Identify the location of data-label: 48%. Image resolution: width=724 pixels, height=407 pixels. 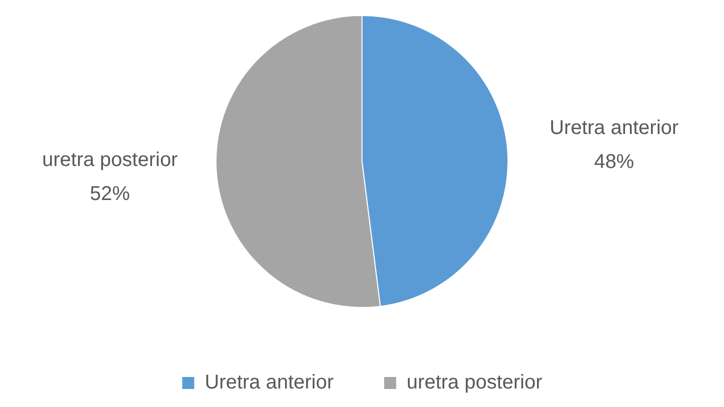
(614, 162).